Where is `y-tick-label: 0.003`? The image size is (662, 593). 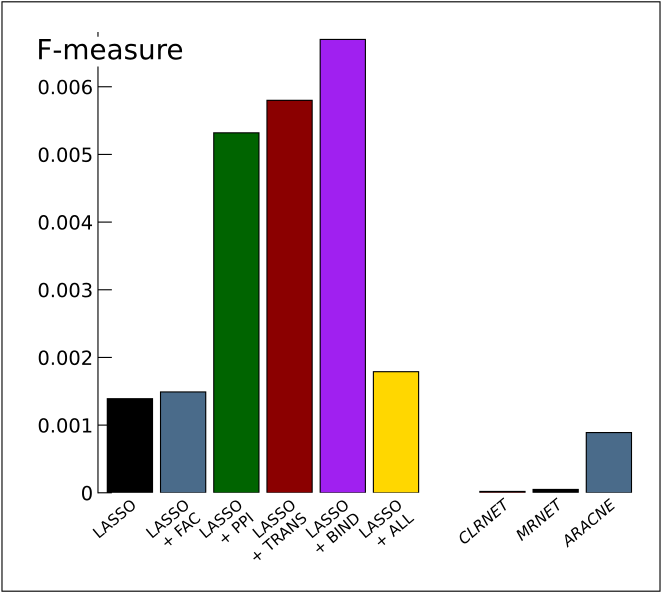 y-tick-label: 0.003 is located at coordinates (65, 290).